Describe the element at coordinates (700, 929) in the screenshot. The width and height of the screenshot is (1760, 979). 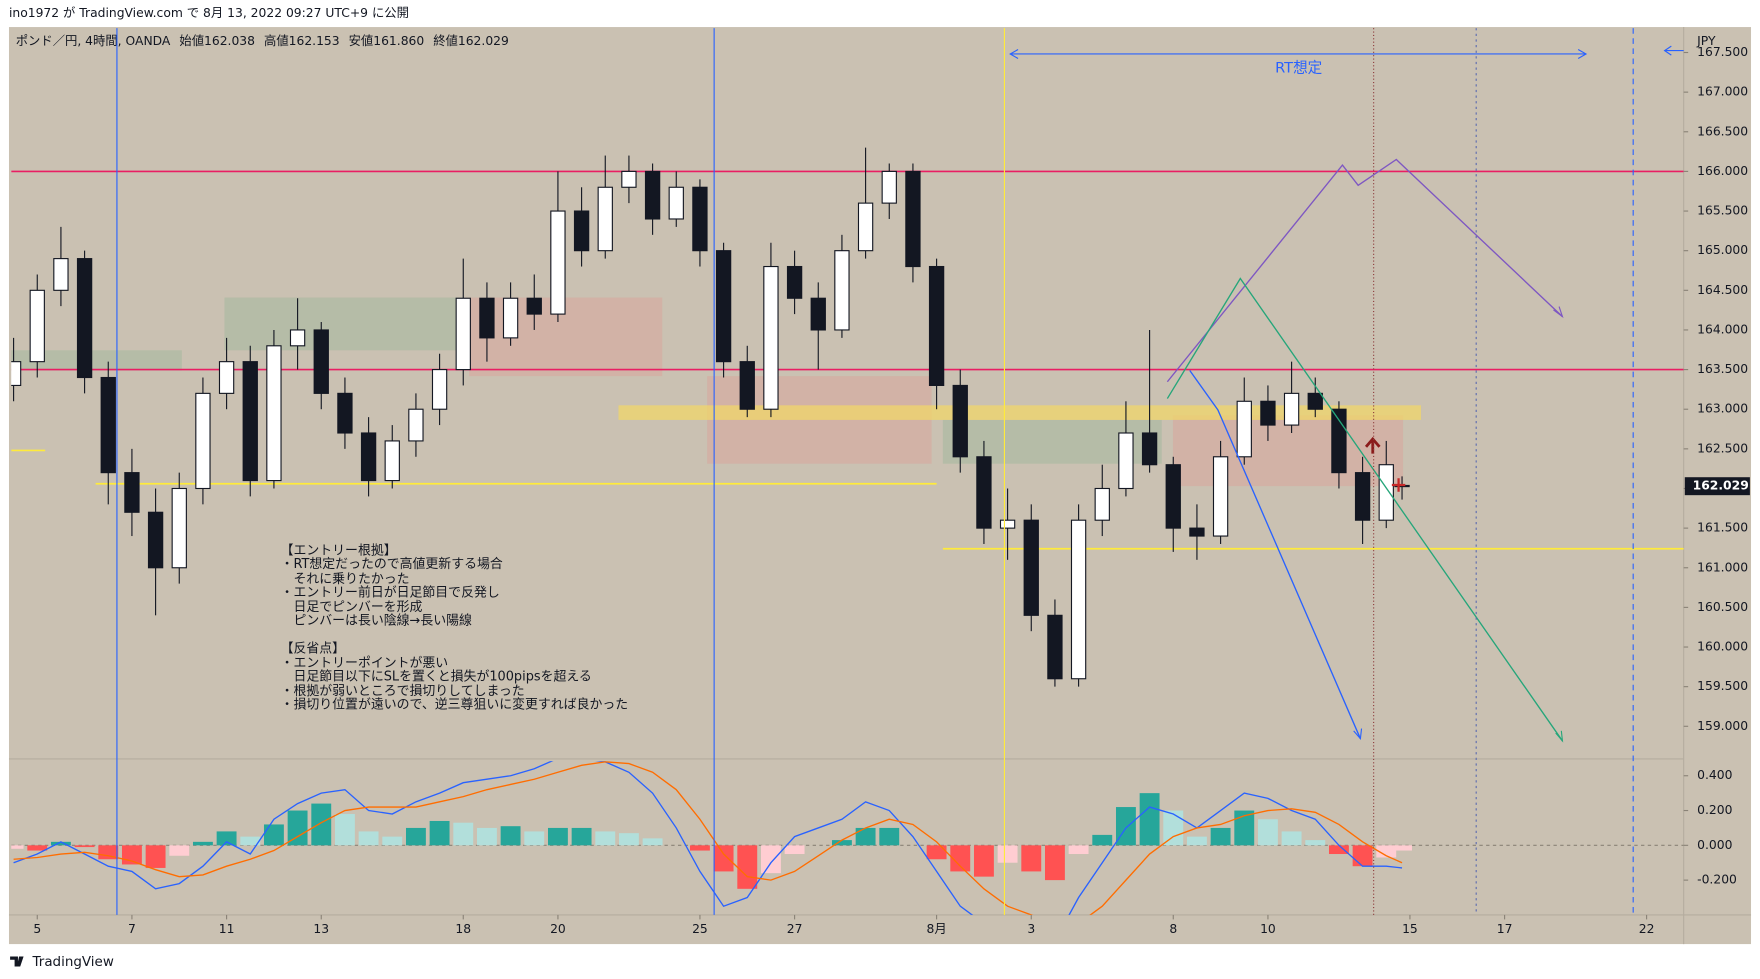
I see `x-tick-label: 25` at that location.